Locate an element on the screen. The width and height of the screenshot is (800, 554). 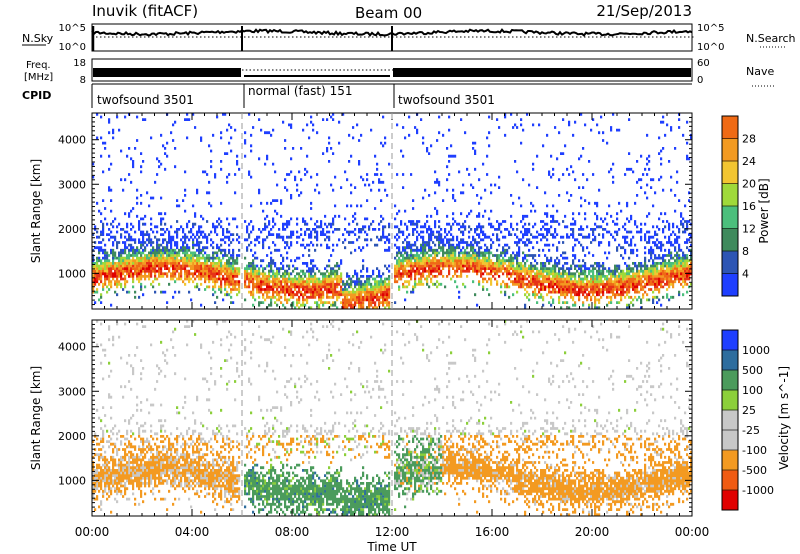
freq-right-tick-bottom: 0 is located at coordinates (700, 80).